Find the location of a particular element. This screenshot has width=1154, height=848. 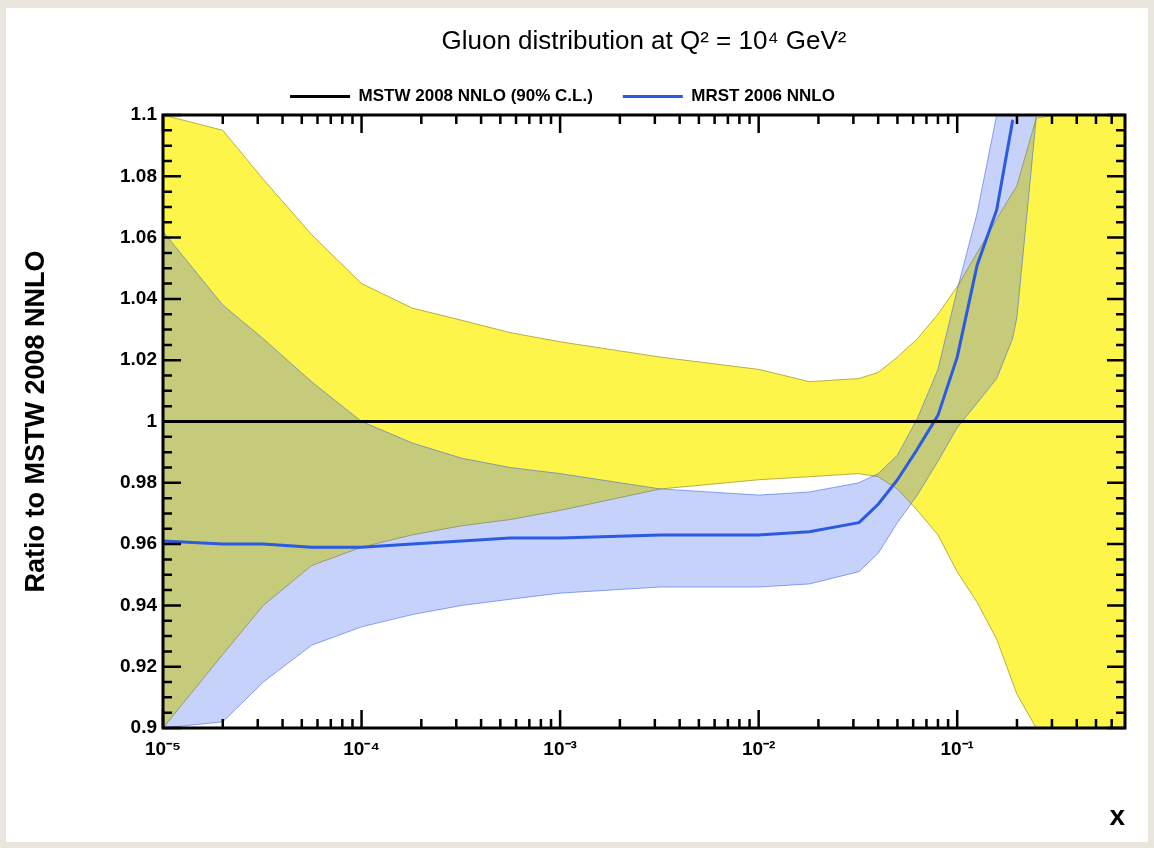

y-tick-label: 0.92 is located at coordinates (138, 665).